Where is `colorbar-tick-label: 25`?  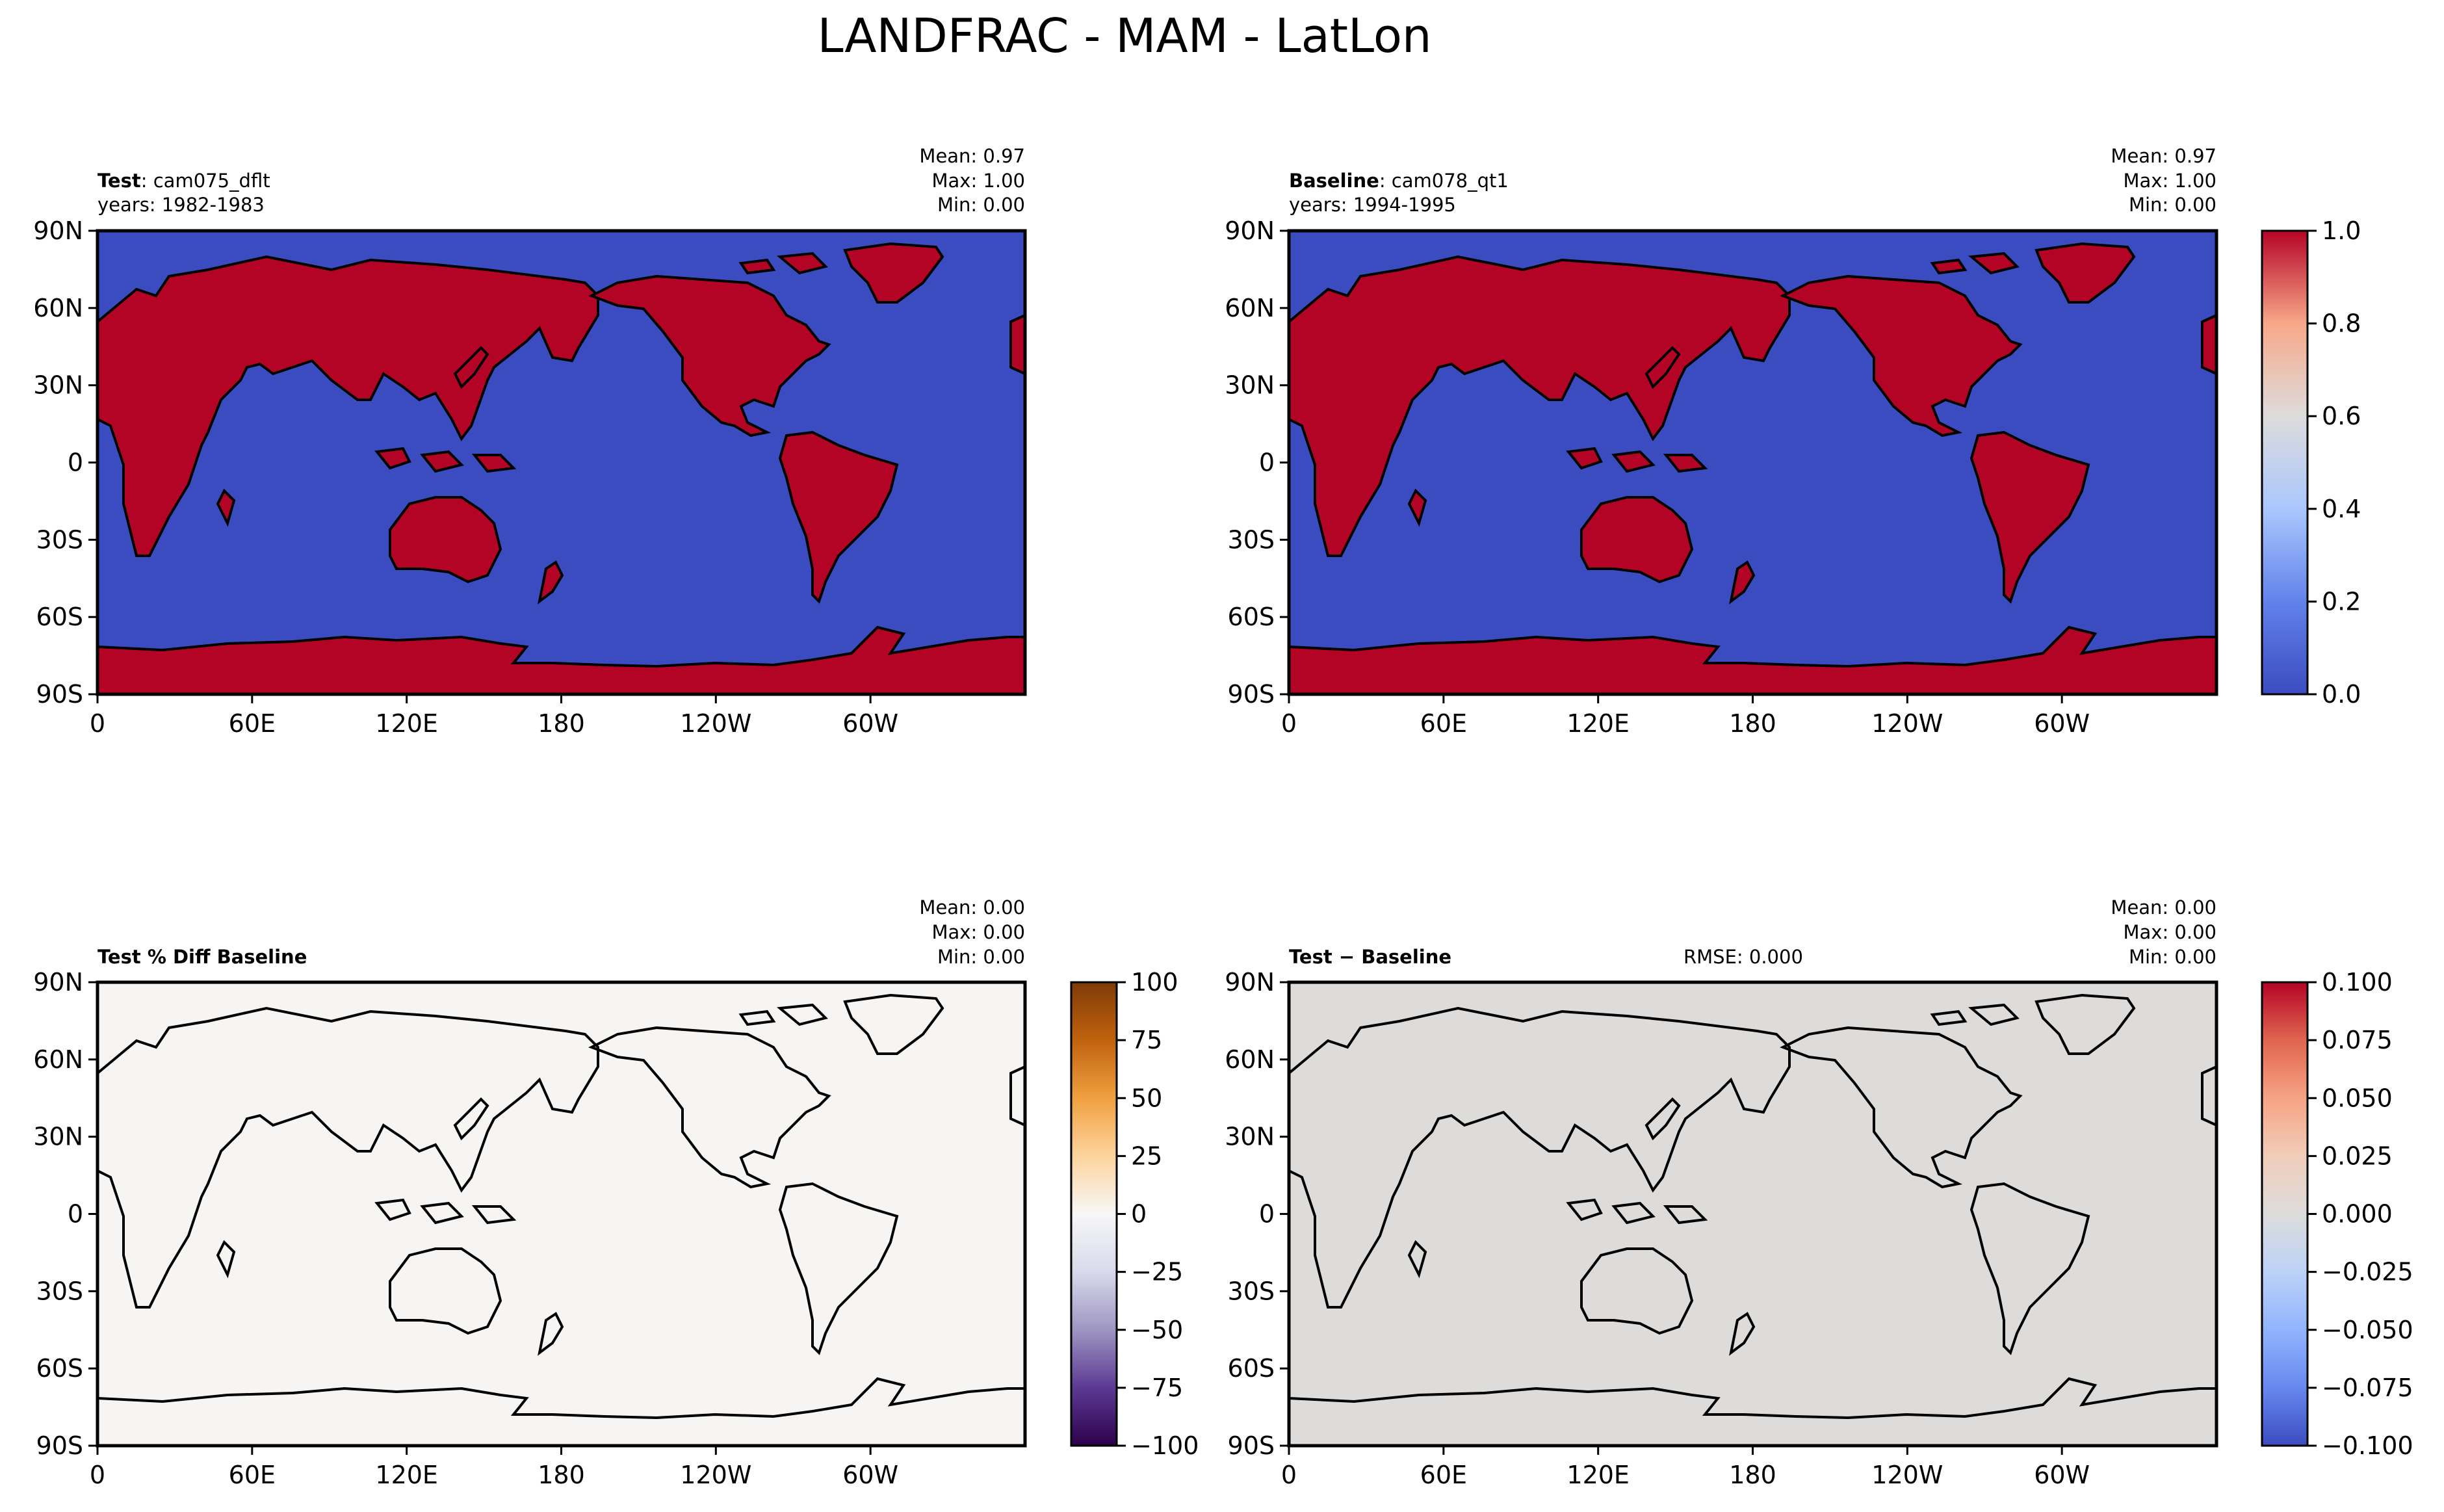 colorbar-tick-label: 25 is located at coordinates (1147, 1155).